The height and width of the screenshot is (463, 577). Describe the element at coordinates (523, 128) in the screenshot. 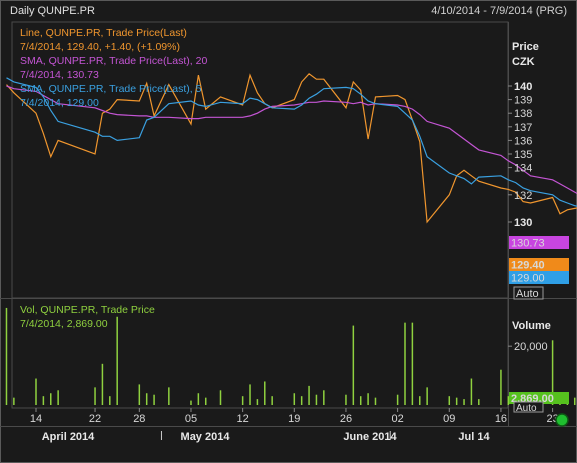

I see `y-tick-label: 137` at that location.